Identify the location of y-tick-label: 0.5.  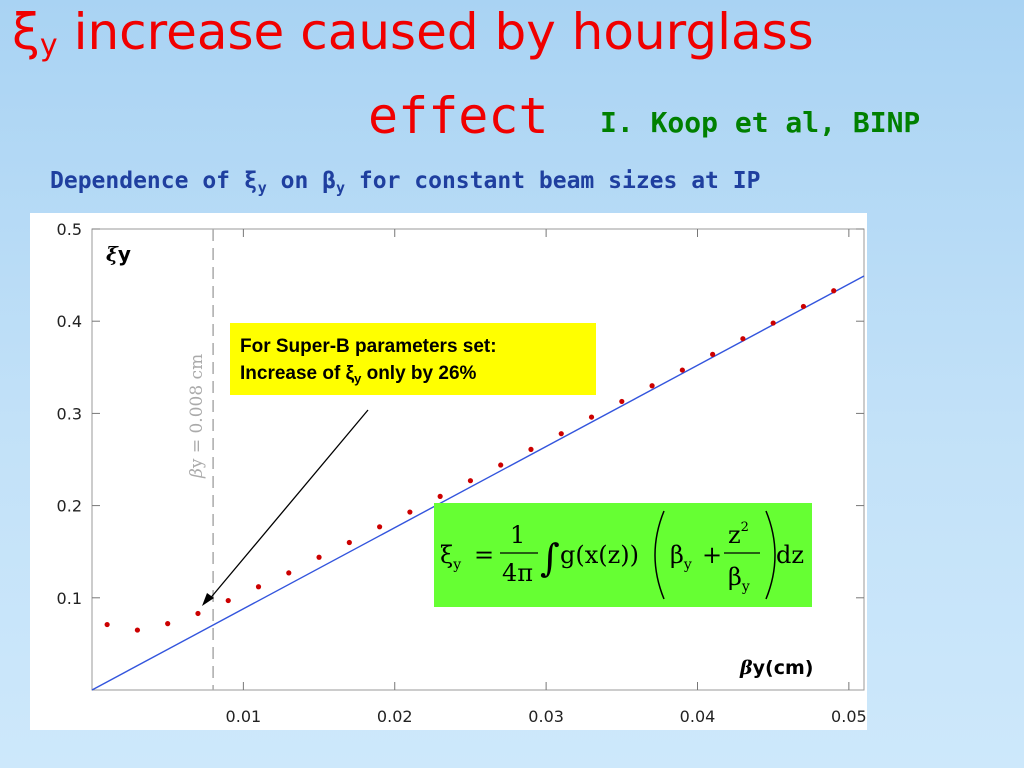
(69, 229).